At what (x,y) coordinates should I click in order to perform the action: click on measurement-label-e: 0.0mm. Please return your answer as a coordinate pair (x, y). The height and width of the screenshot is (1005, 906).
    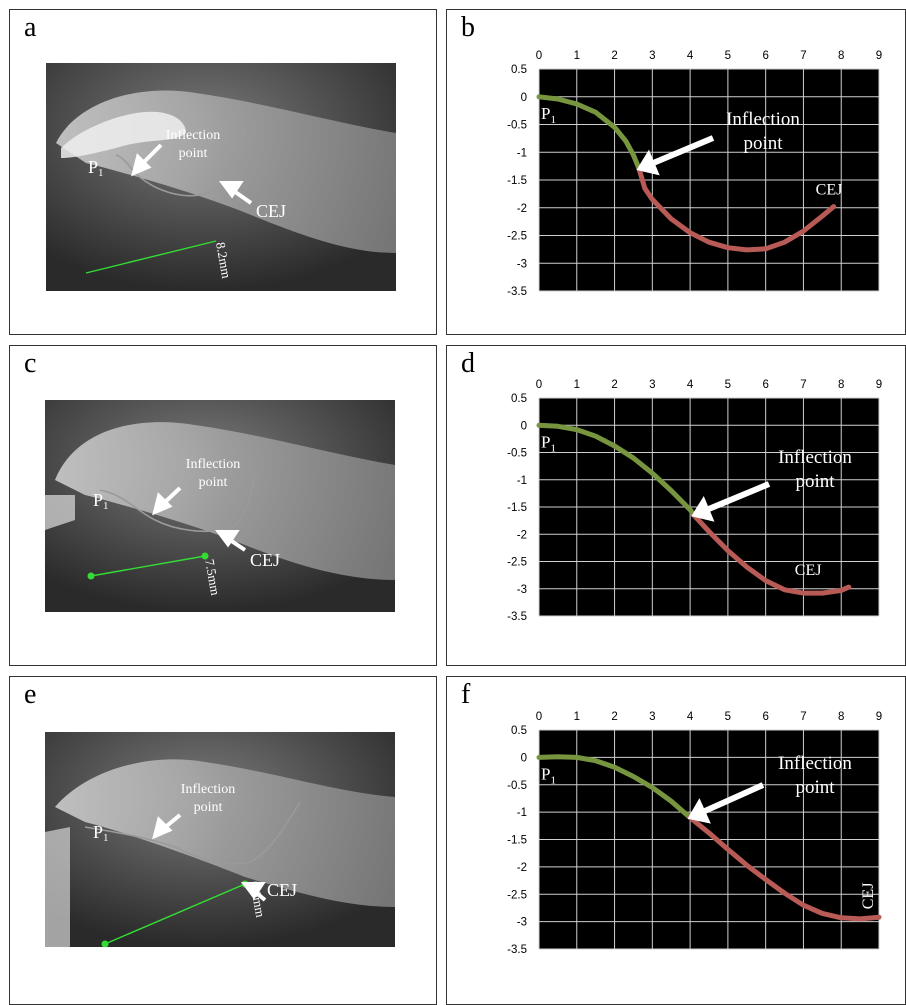
    Looking at the image, I should click on (257, 899).